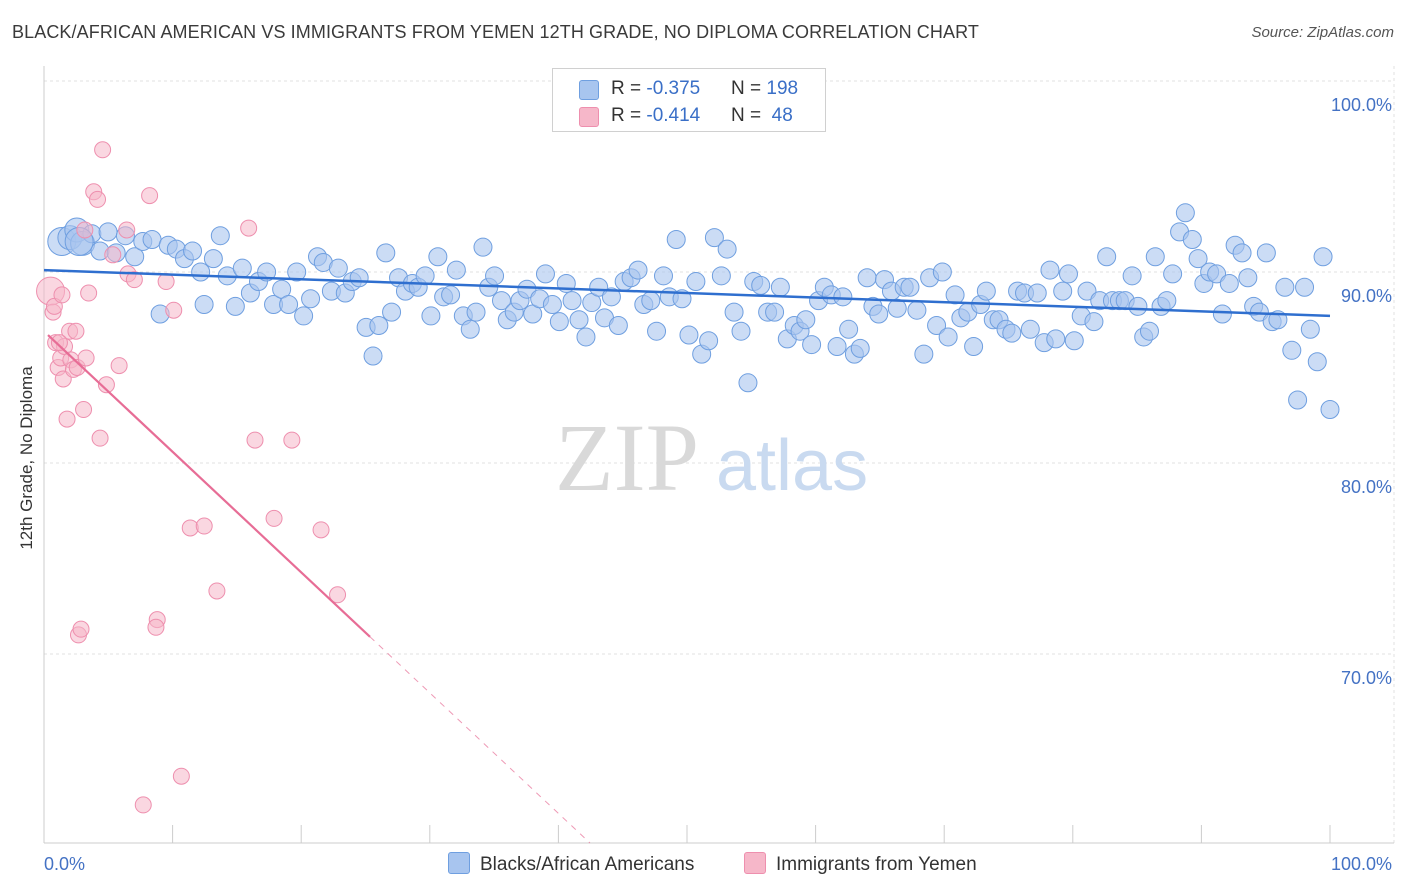 The width and height of the screenshot is (1406, 892). I want to click on watermark-zip: ZIP, so click(627, 457).